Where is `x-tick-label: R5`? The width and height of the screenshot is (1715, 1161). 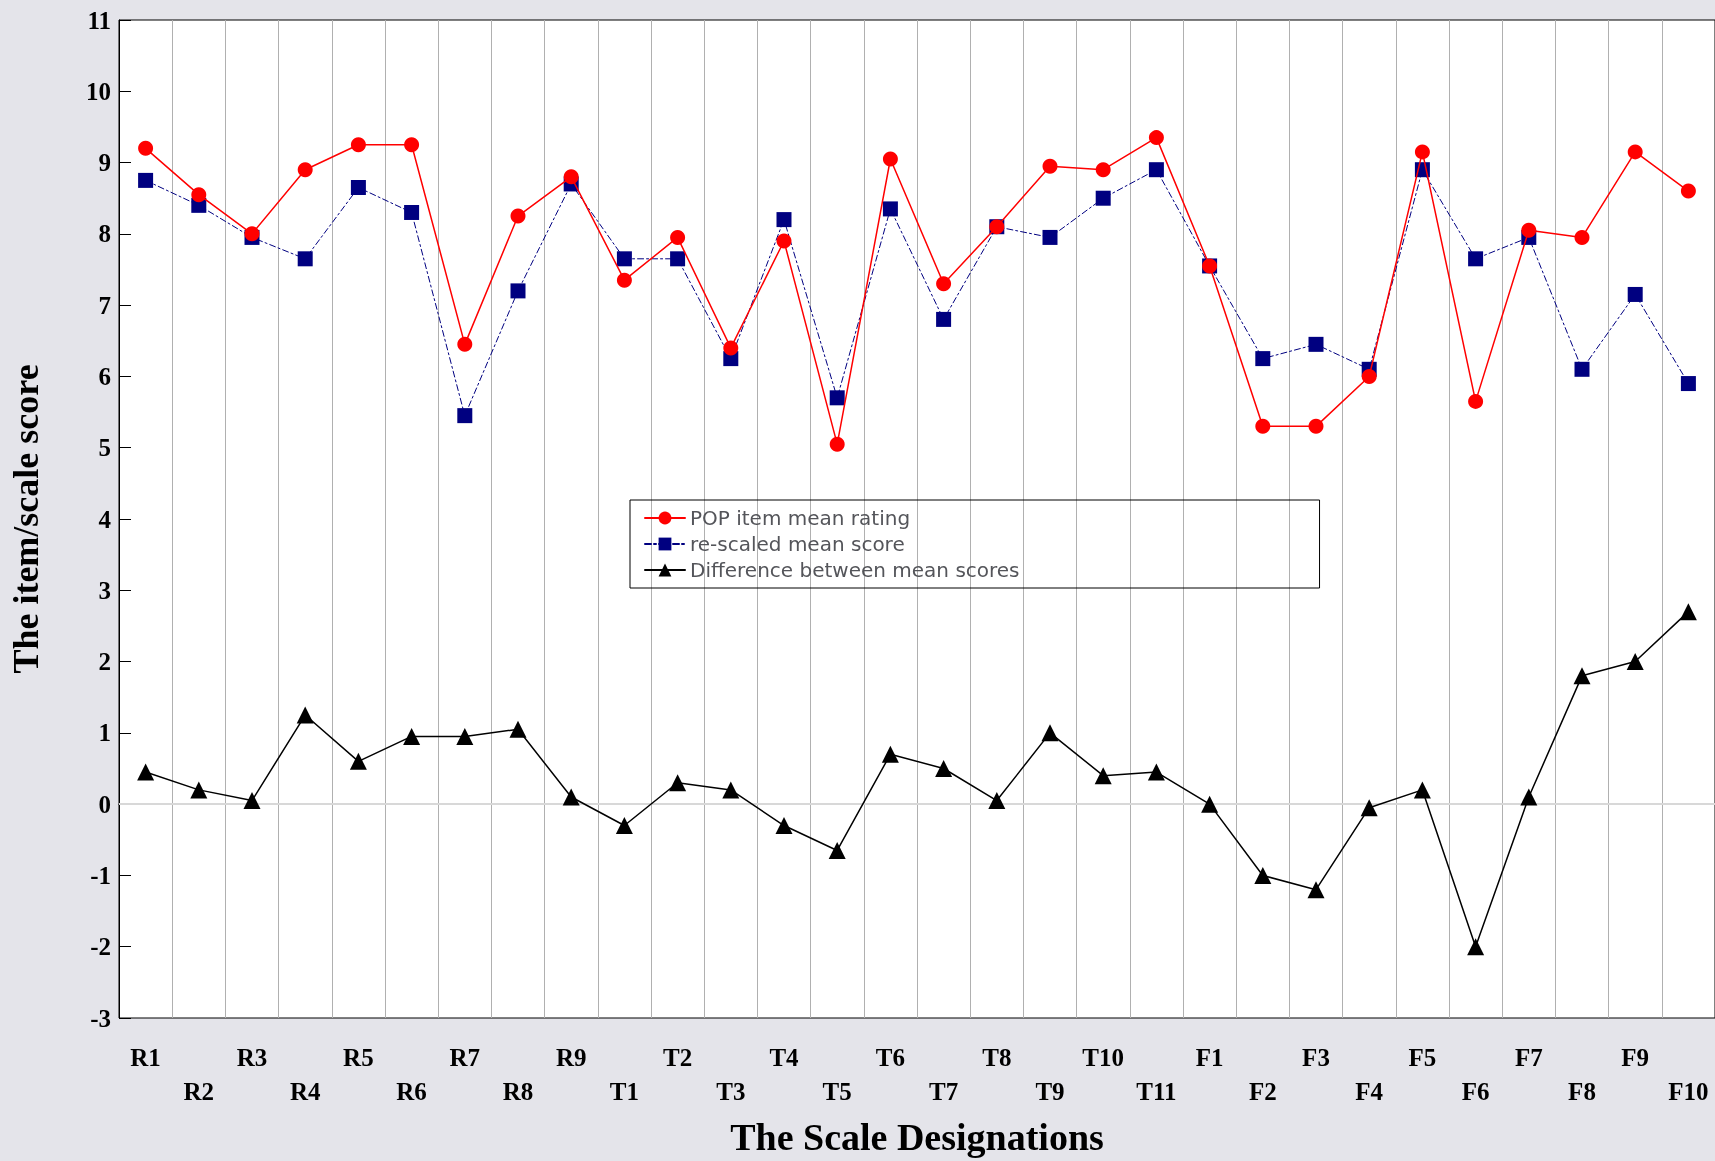 x-tick-label: R5 is located at coordinates (358, 1057).